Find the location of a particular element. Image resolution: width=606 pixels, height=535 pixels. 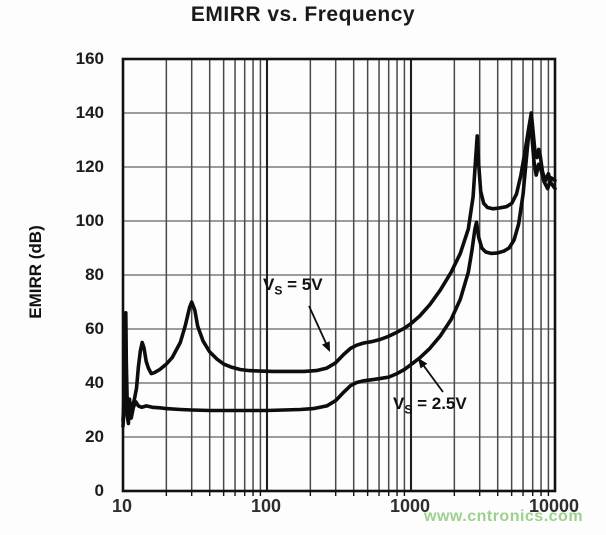

y-tick-label: 40 is located at coordinates (94, 382).